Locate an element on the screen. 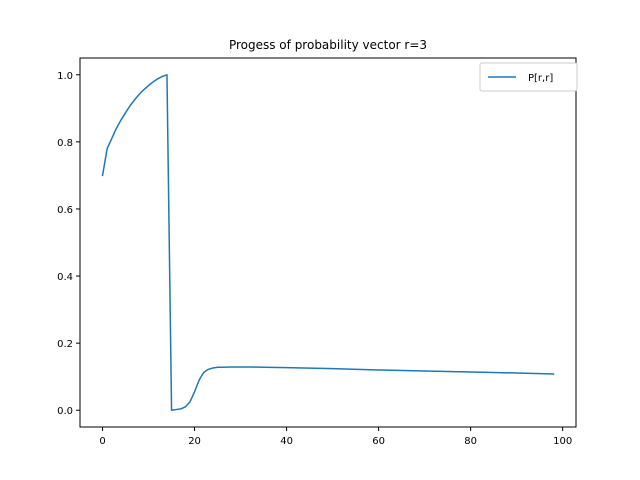 The image size is (640, 480). x-tick-label: 80 is located at coordinates (470, 441).